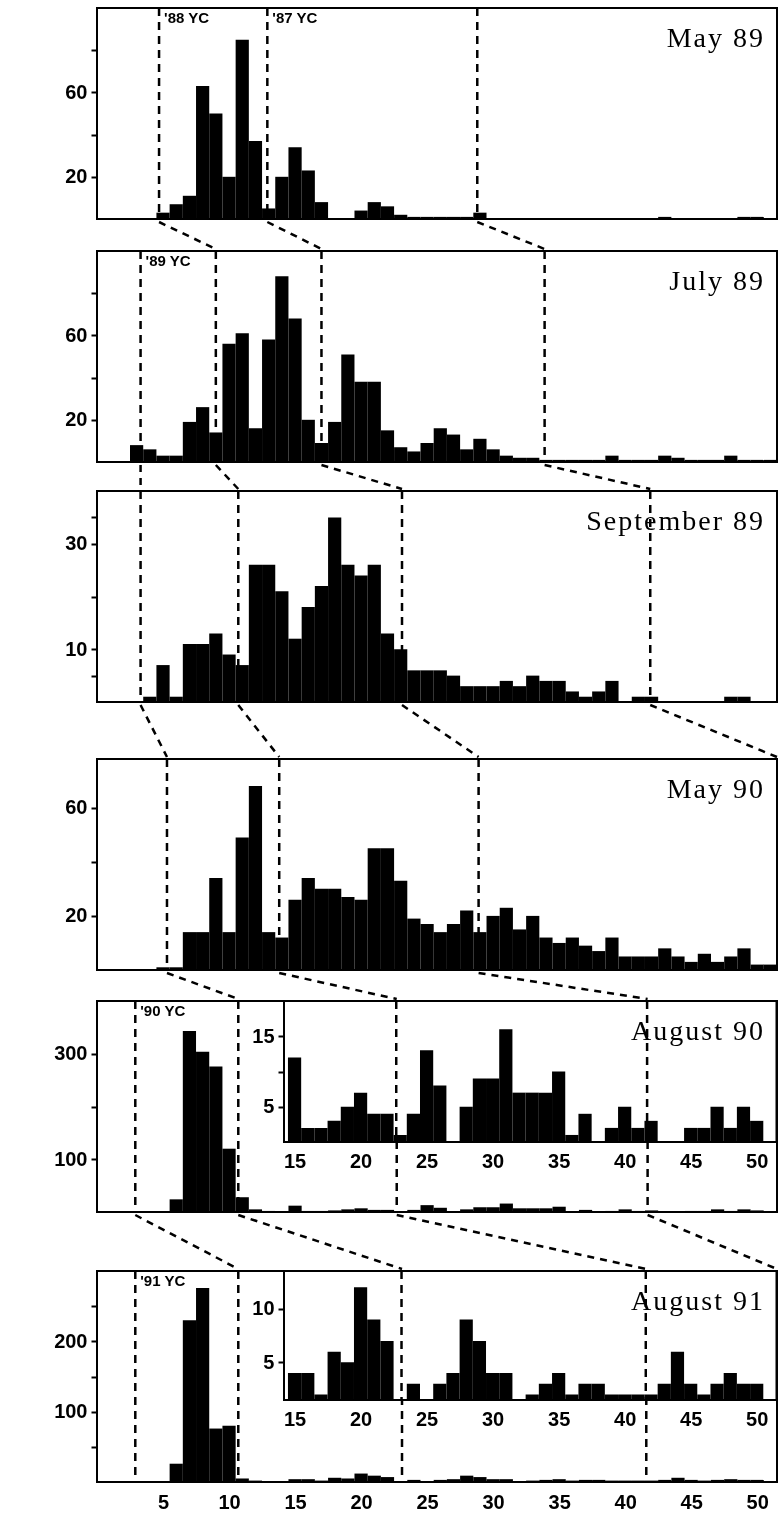 Image resolution: width=778 pixels, height=1537 pixels. What do you see at coordinates (715, 789) in the screenshot?
I see `text: May 90` at bounding box center [715, 789].